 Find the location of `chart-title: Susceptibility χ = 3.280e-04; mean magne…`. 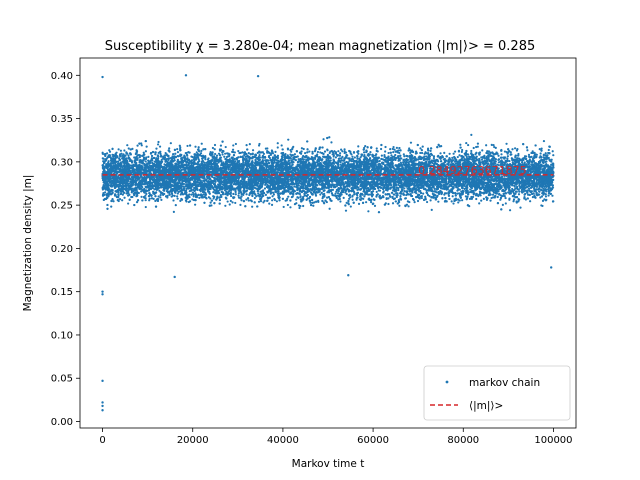

chart-title: Susceptibility χ = 3.280e-04; mean magne… is located at coordinates (320, 46).